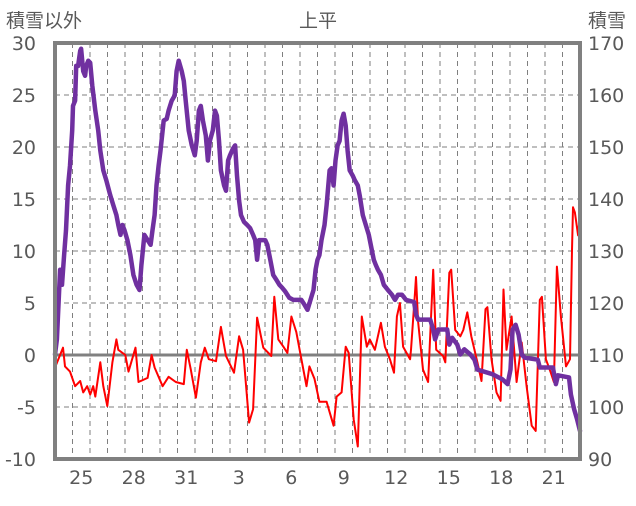 Image resolution: width=636 pixels, height=506 pixels. Describe the element at coordinates (449, 478) in the screenshot. I see `x-tick-label: 15` at that location.